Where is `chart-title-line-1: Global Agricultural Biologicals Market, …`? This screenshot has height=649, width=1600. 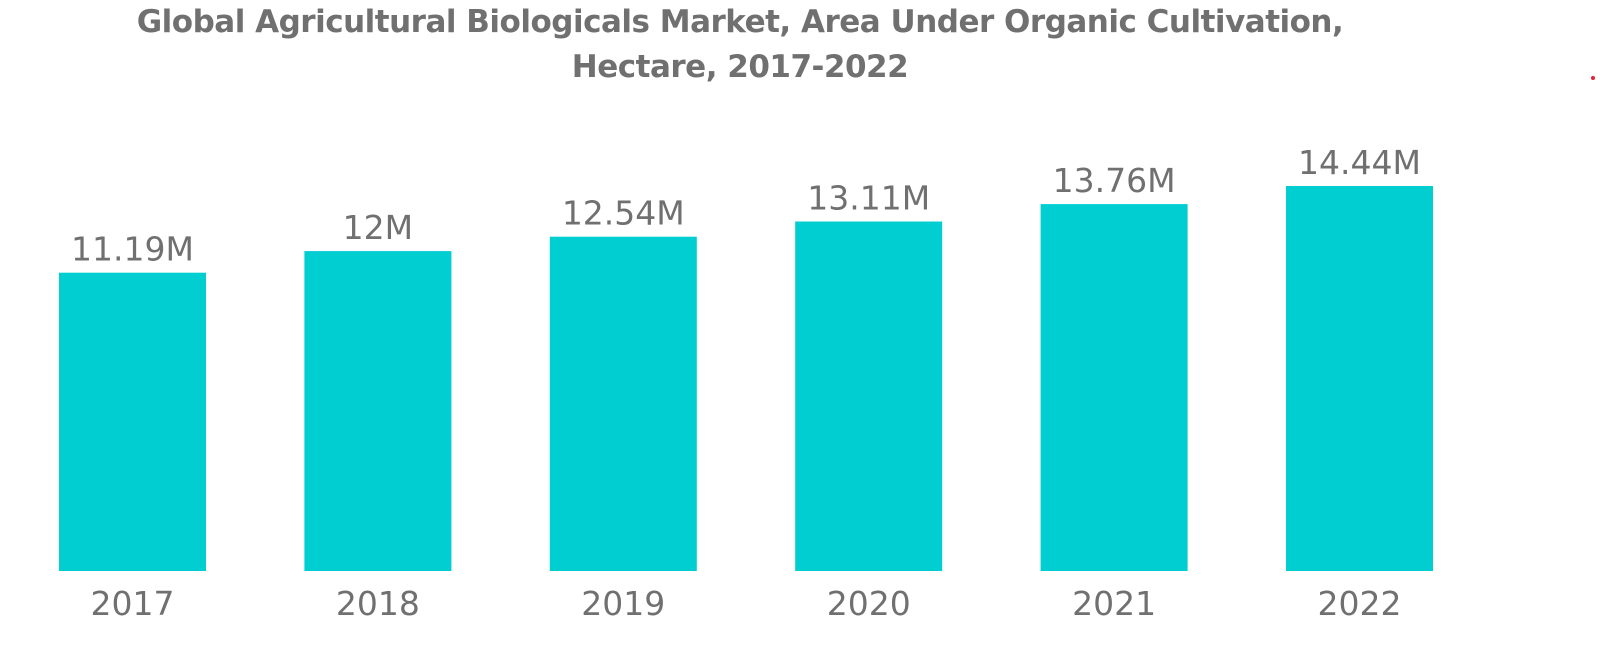
chart-title-line-1: Global Agricultural Biologicals Market, … is located at coordinates (740, 22).